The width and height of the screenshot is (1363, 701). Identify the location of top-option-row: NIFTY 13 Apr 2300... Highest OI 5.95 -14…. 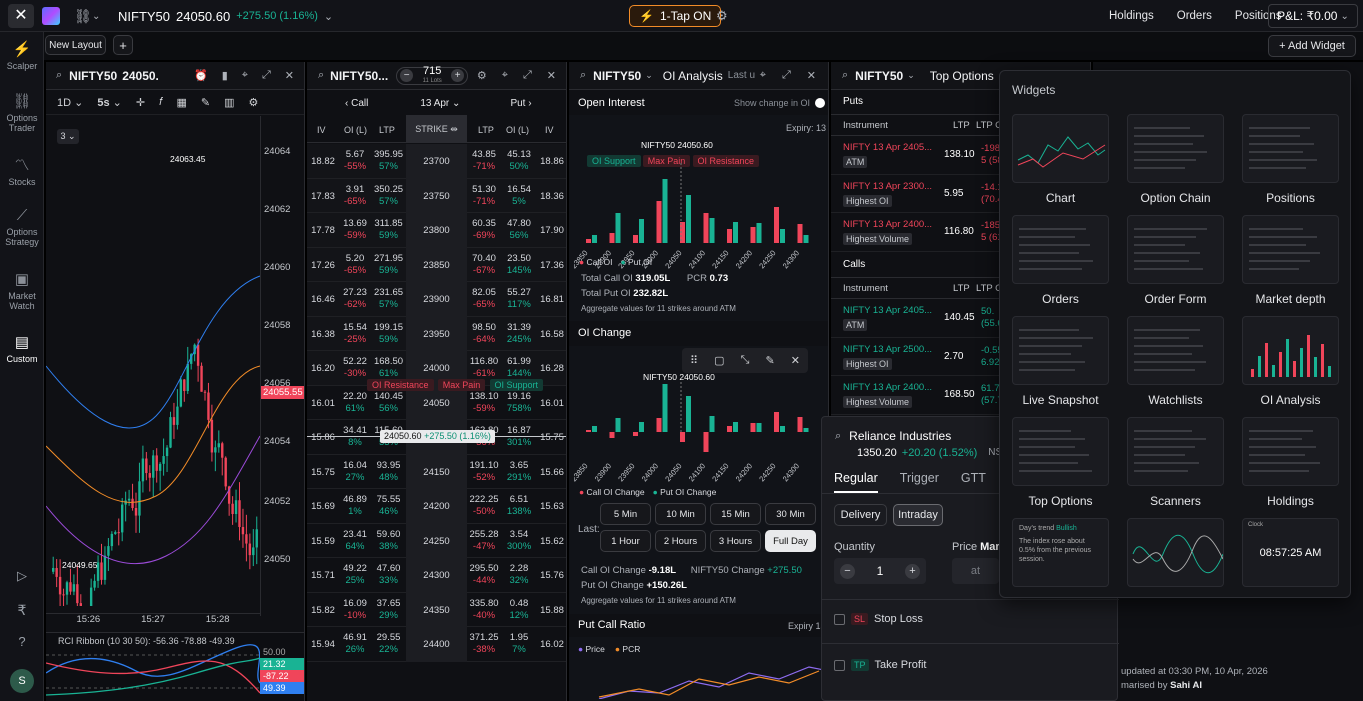
(960, 194).